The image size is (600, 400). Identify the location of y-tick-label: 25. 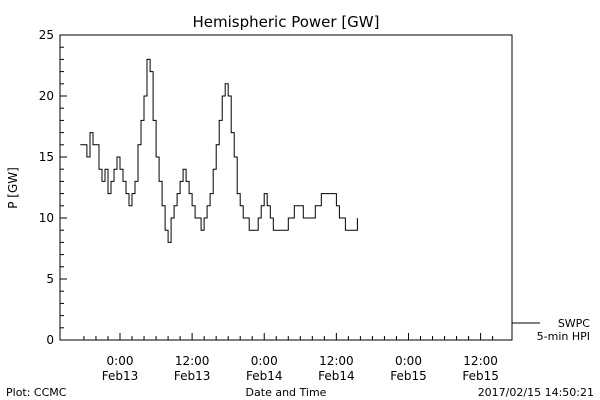
(46, 35).